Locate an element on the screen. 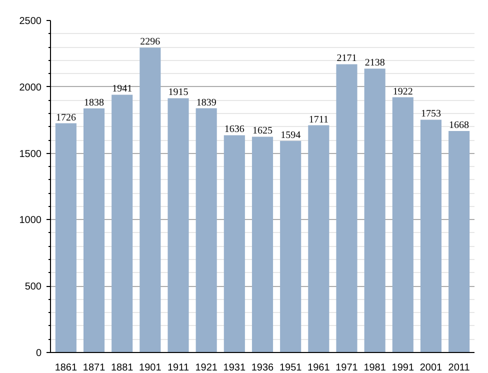  data-label: 1915 is located at coordinates (178, 92).